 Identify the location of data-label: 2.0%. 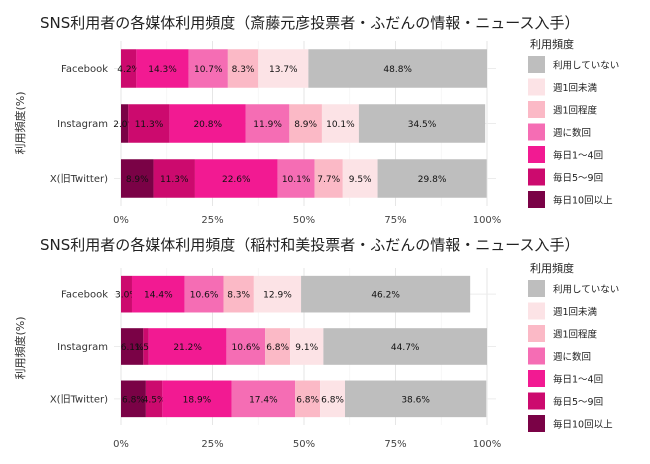
(124, 125).